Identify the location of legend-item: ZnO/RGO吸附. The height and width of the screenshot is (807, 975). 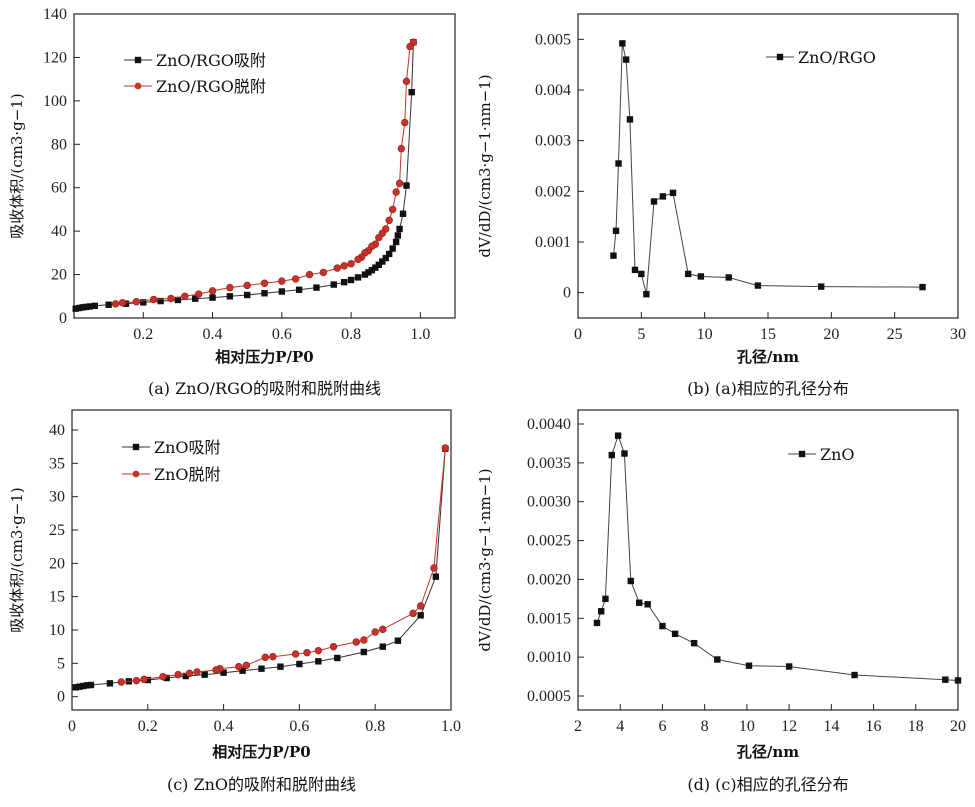
(195, 60).